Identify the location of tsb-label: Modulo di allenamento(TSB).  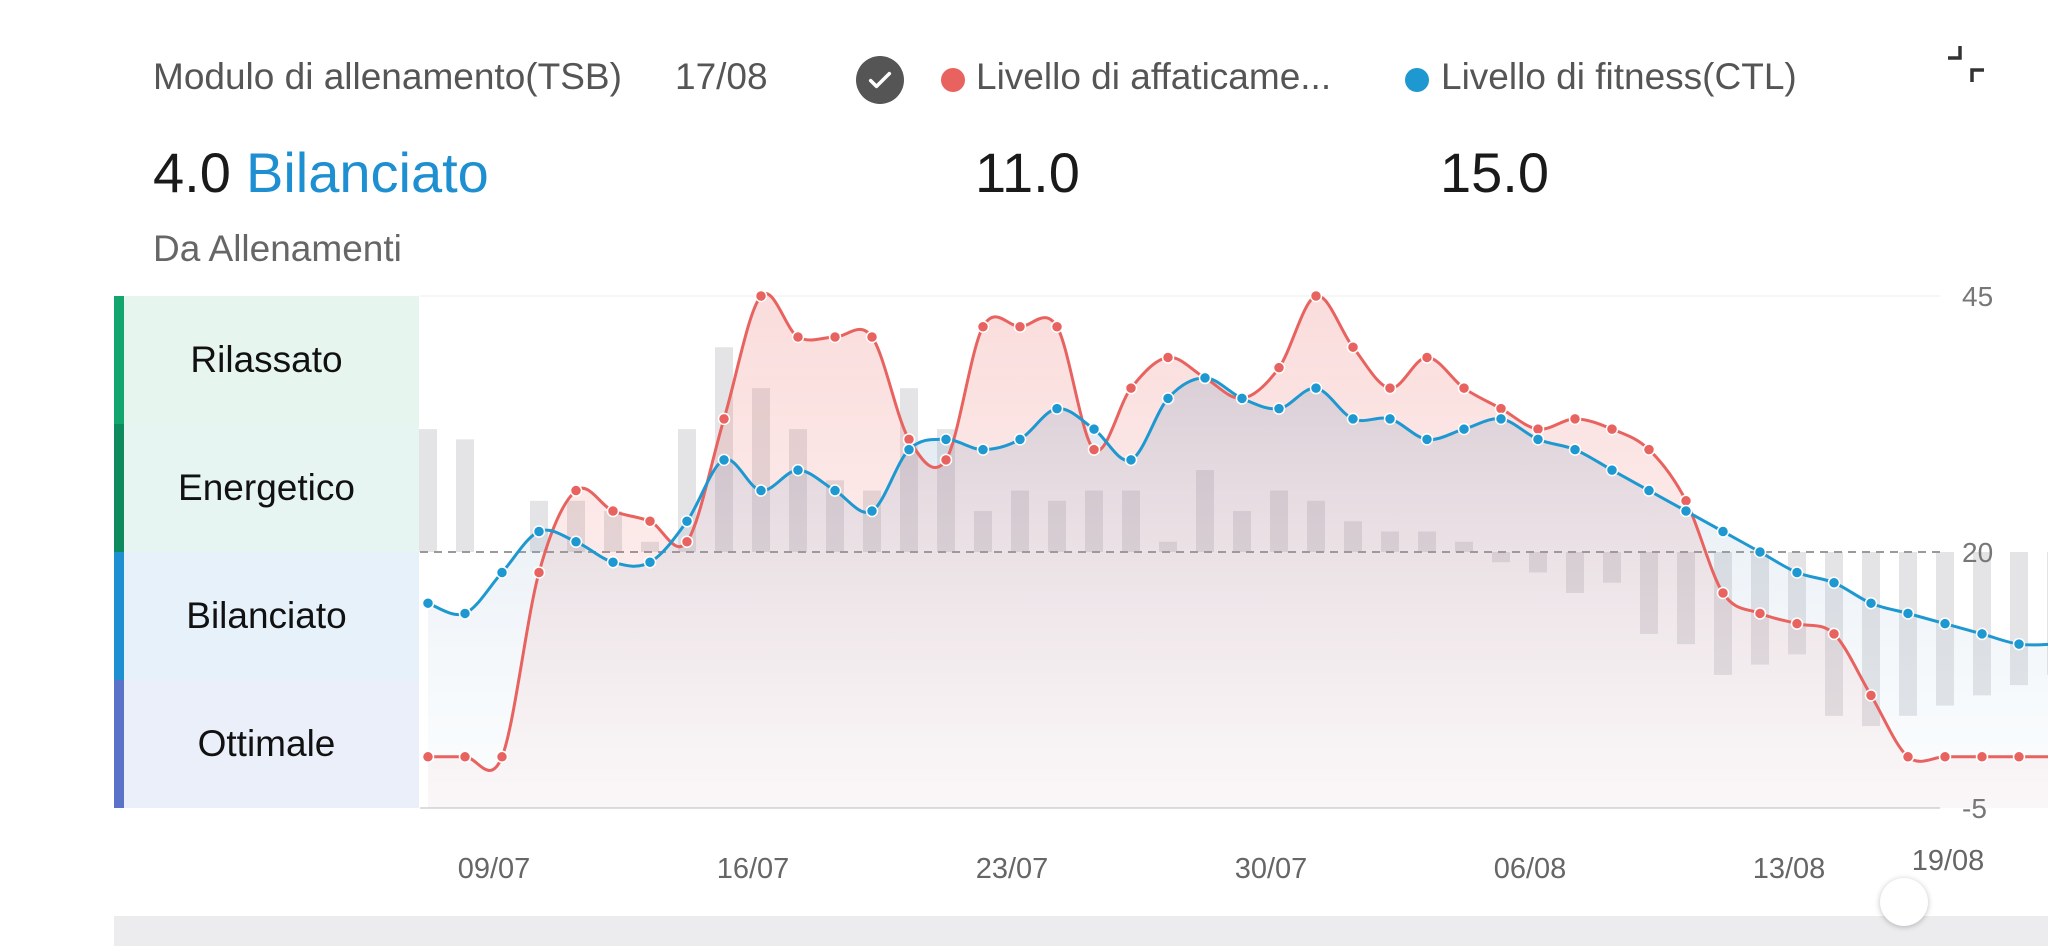
(387, 76).